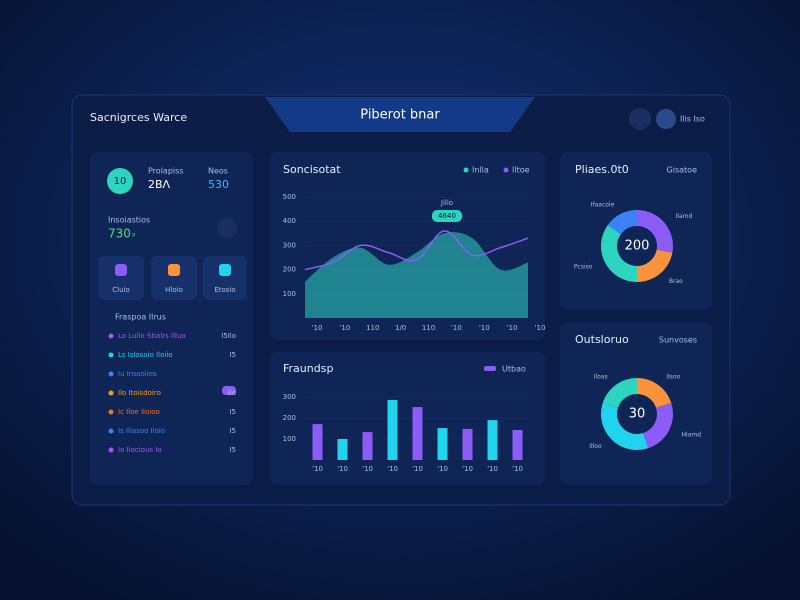  I want to click on row-label: Lo Lulio Stialrs Illuo, so click(152, 336).